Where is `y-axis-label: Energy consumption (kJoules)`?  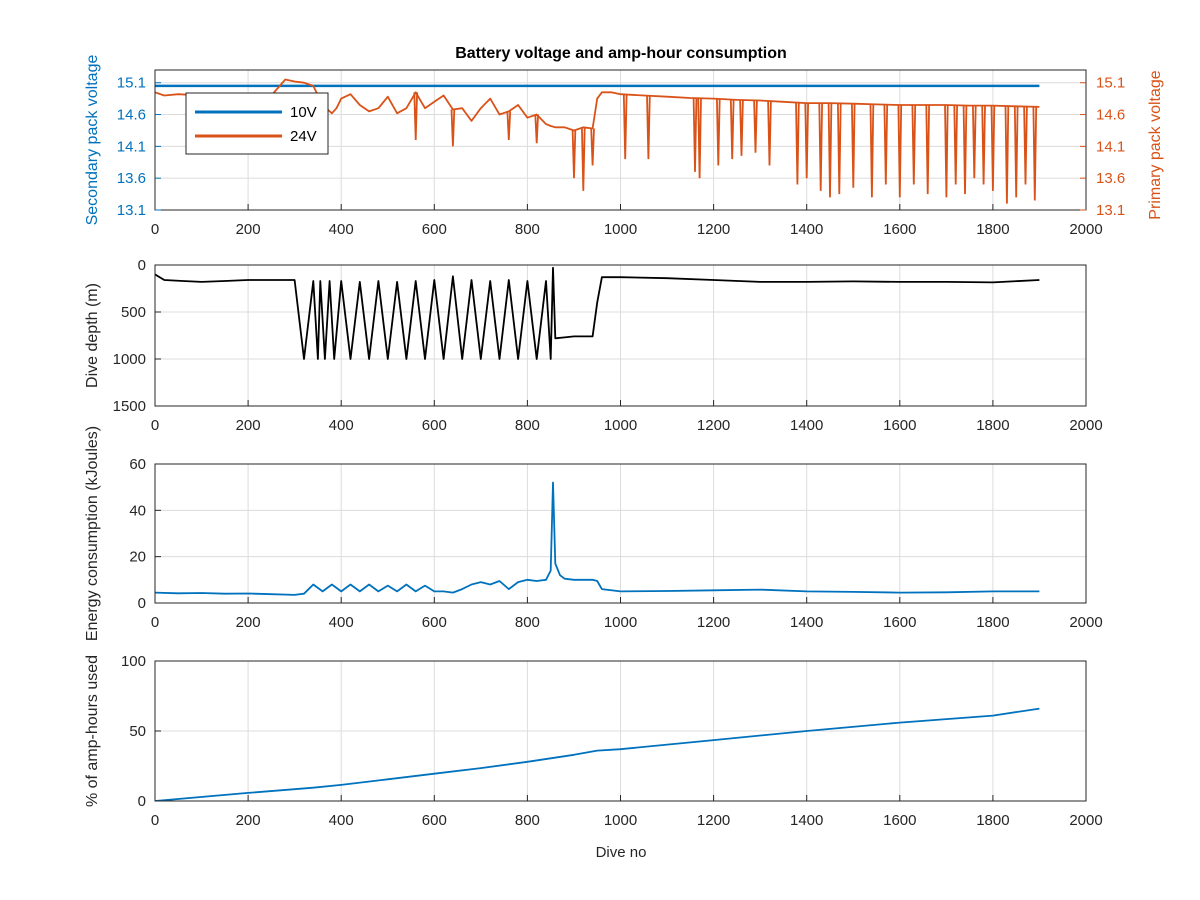
y-axis-label: Energy consumption (kJoules) is located at coordinates (92, 533).